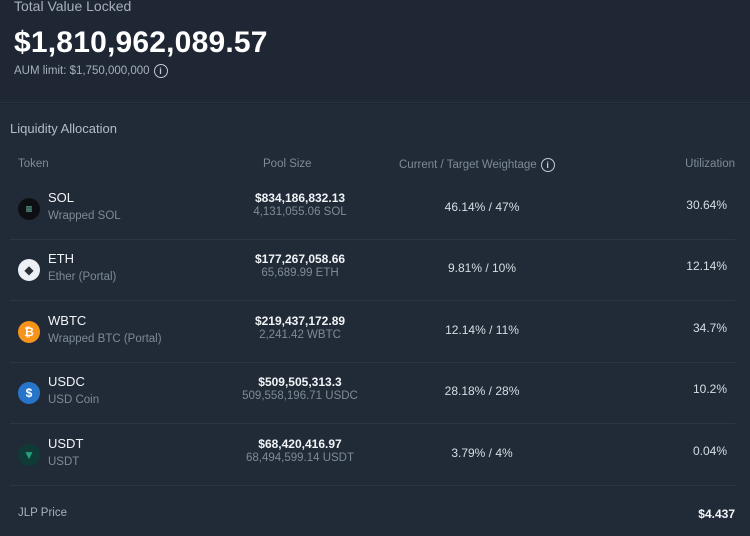 Image resolution: width=750 pixels, height=536 pixels. Describe the element at coordinates (29, 209) in the screenshot. I see `sol-icon: ≡` at that location.